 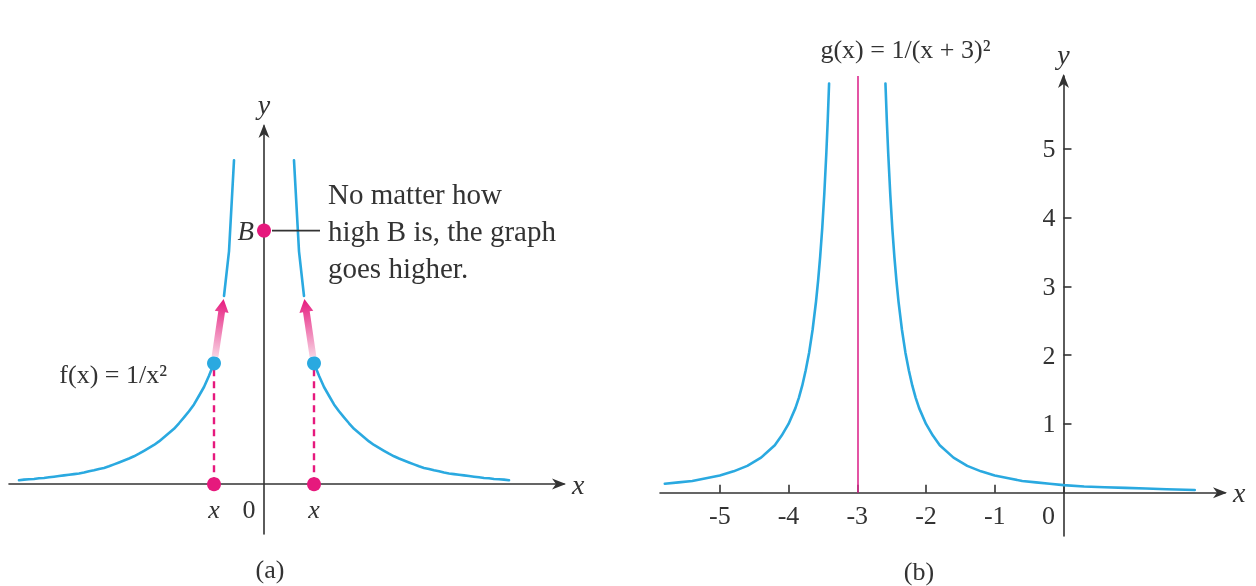 I want to click on y-tick-label: 5, so click(x=1049, y=149).